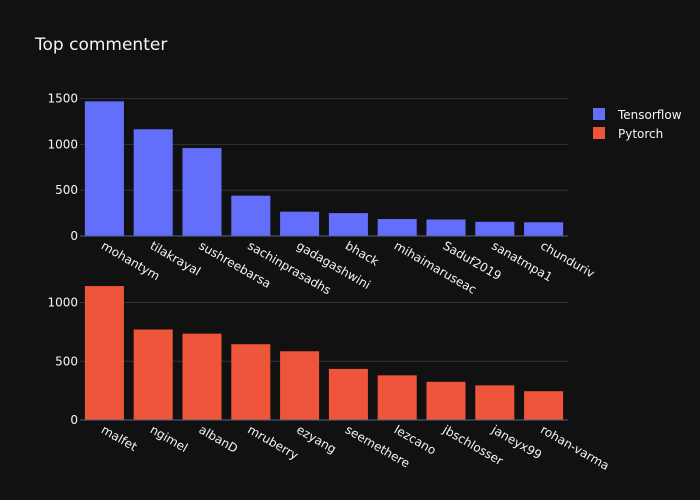  Describe the element at coordinates (637, 124) in the screenshot. I see `legend: Tensorflow Pytorch` at that location.